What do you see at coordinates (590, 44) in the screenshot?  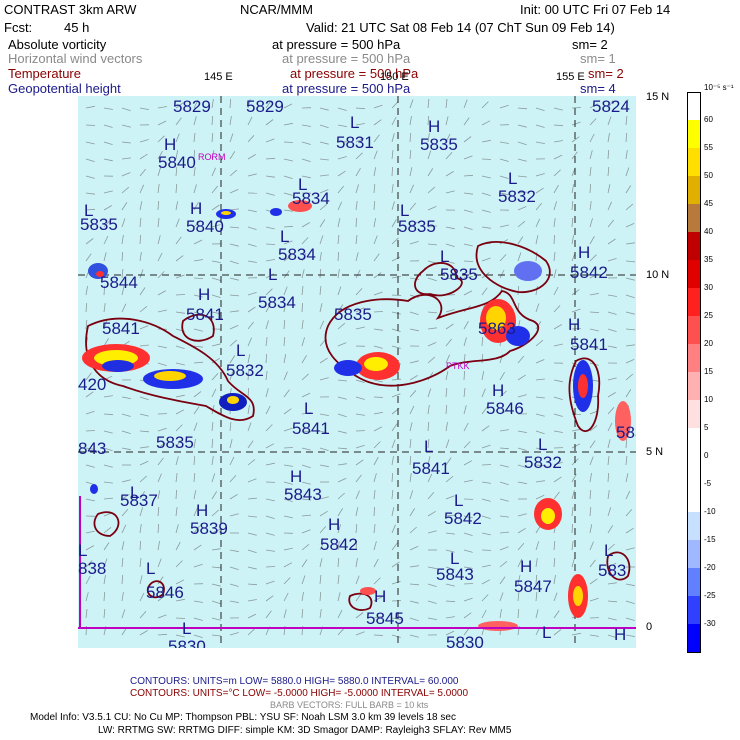 I see `field-sm-vorticity: sm= 2` at bounding box center [590, 44].